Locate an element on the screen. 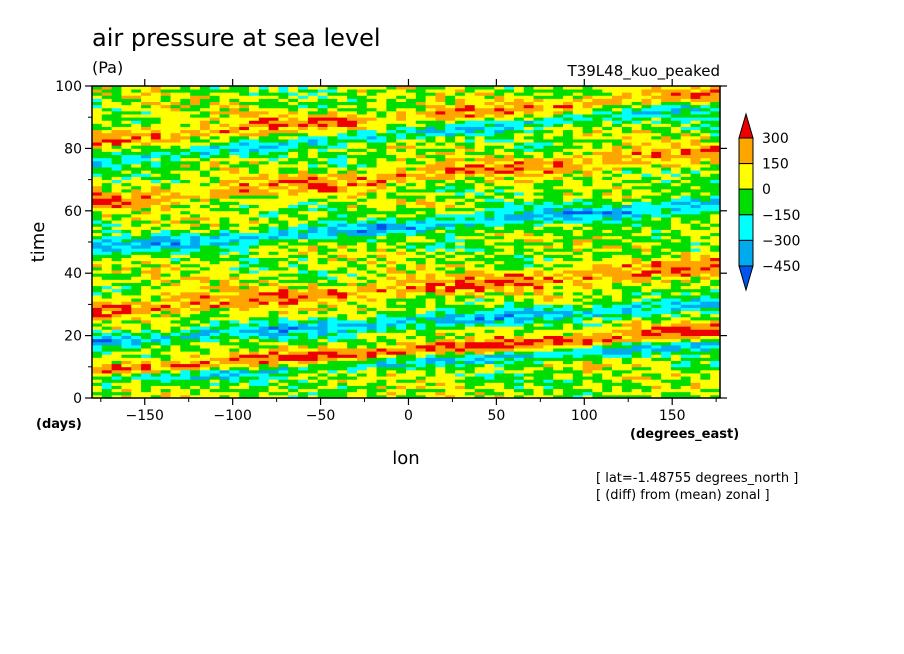 Image resolution: width=904 pixels, height=654 pixels. run-label: T39L48_kuo_peaked is located at coordinates (643, 71).